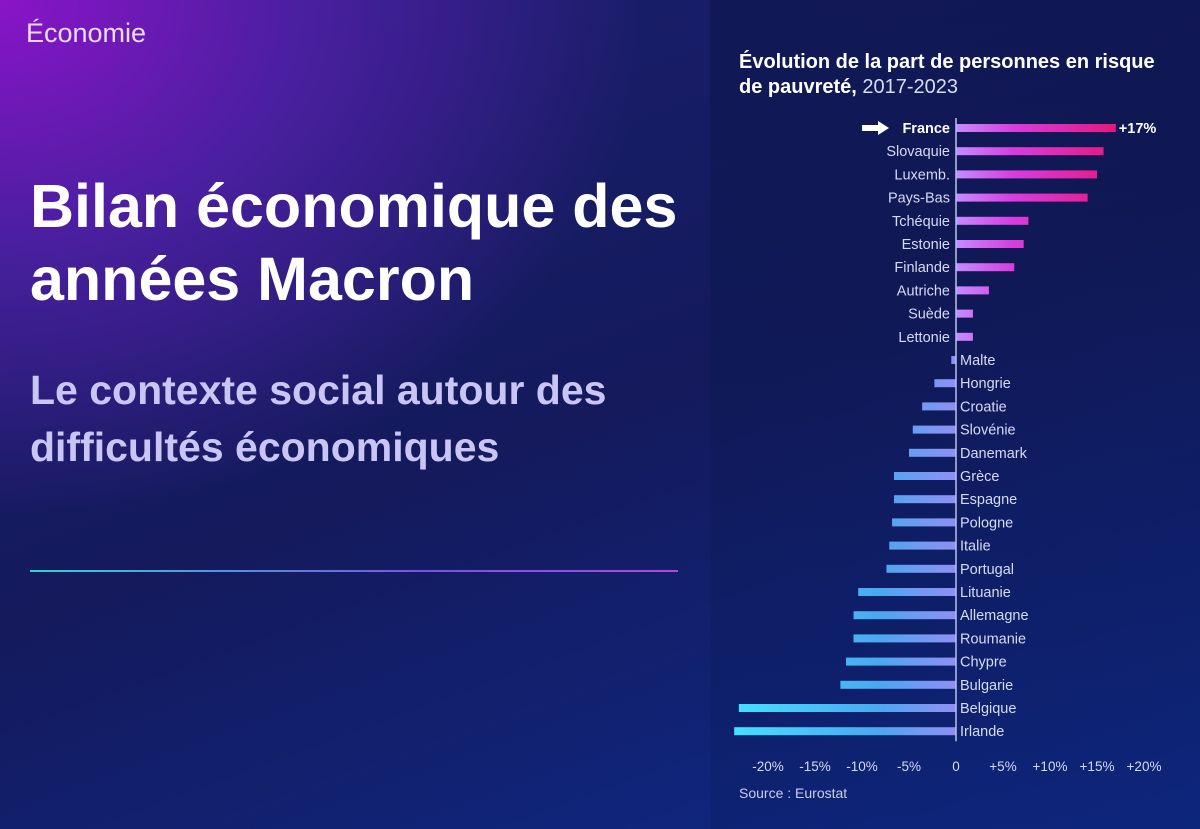 The height and width of the screenshot is (829, 1200). What do you see at coordinates (354, 571) in the screenshot?
I see `divider` at bounding box center [354, 571].